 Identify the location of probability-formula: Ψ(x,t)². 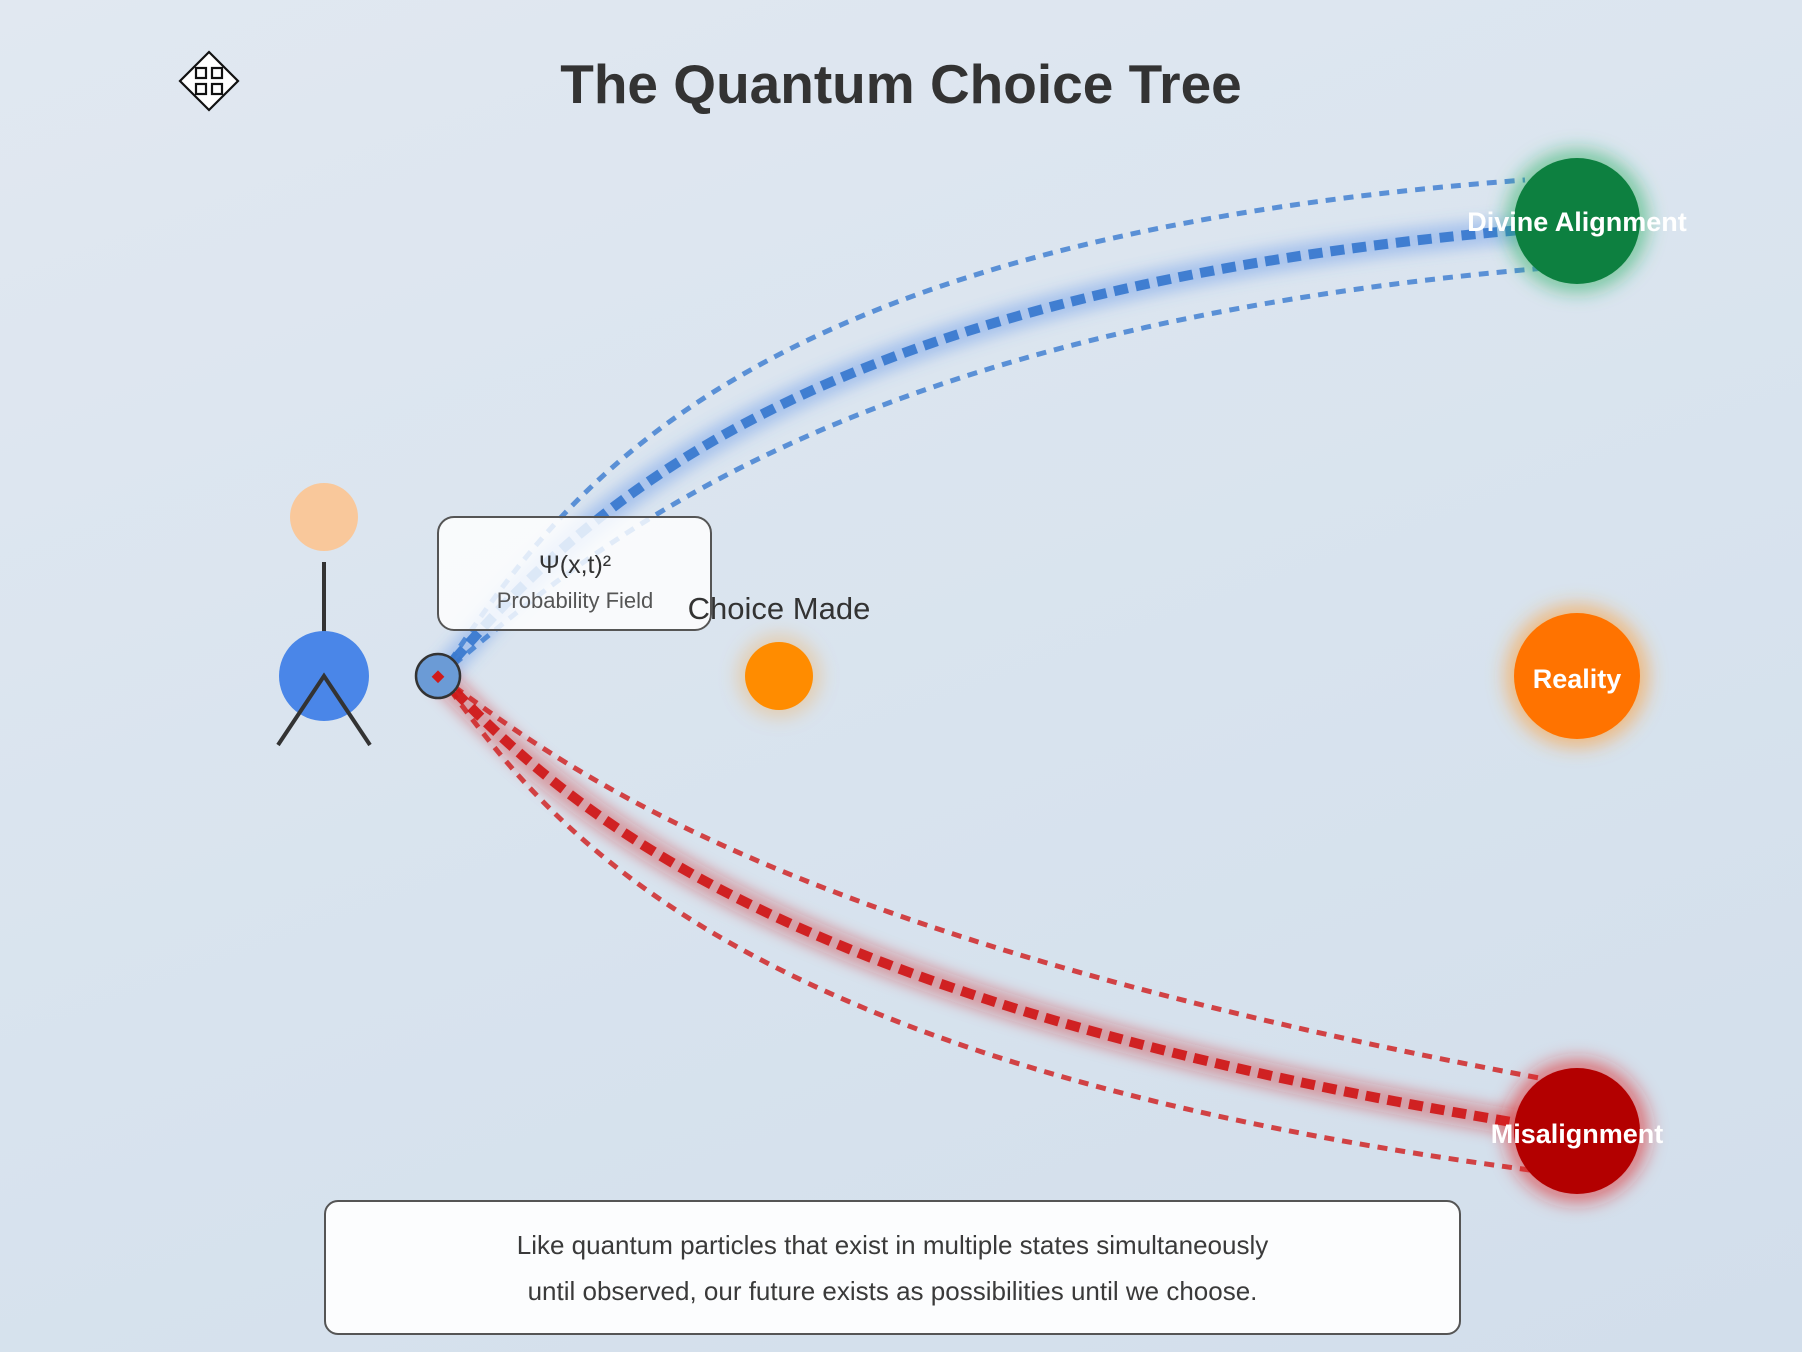
(575, 565).